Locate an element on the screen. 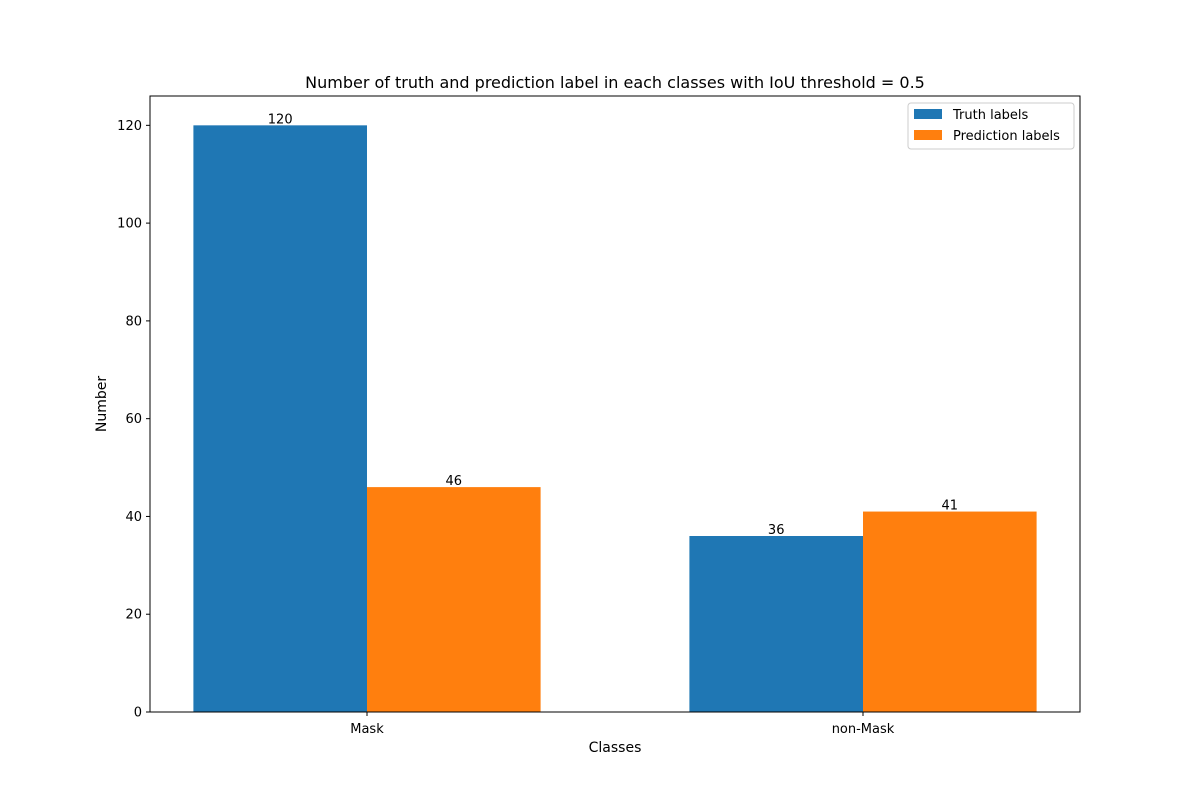 The width and height of the screenshot is (1200, 800). y-axis: 0 20 40 60 80 100 120 is located at coordinates (133, 420).